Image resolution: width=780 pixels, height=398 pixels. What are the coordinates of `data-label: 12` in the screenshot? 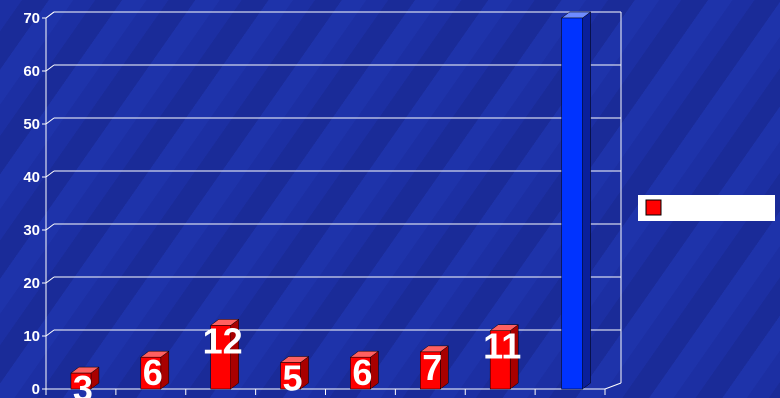 It's located at (223, 340).